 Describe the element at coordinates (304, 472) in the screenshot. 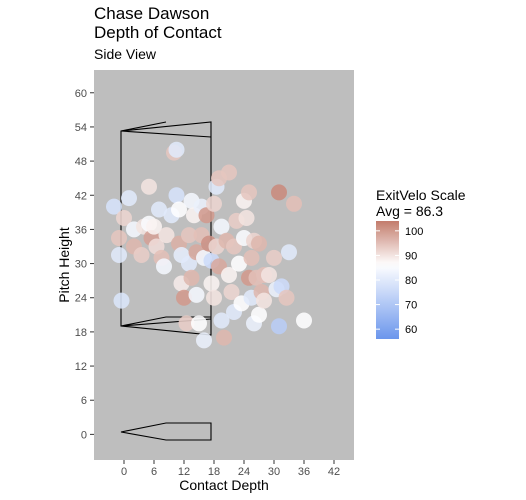

I see `x-tick-label: 36` at that location.